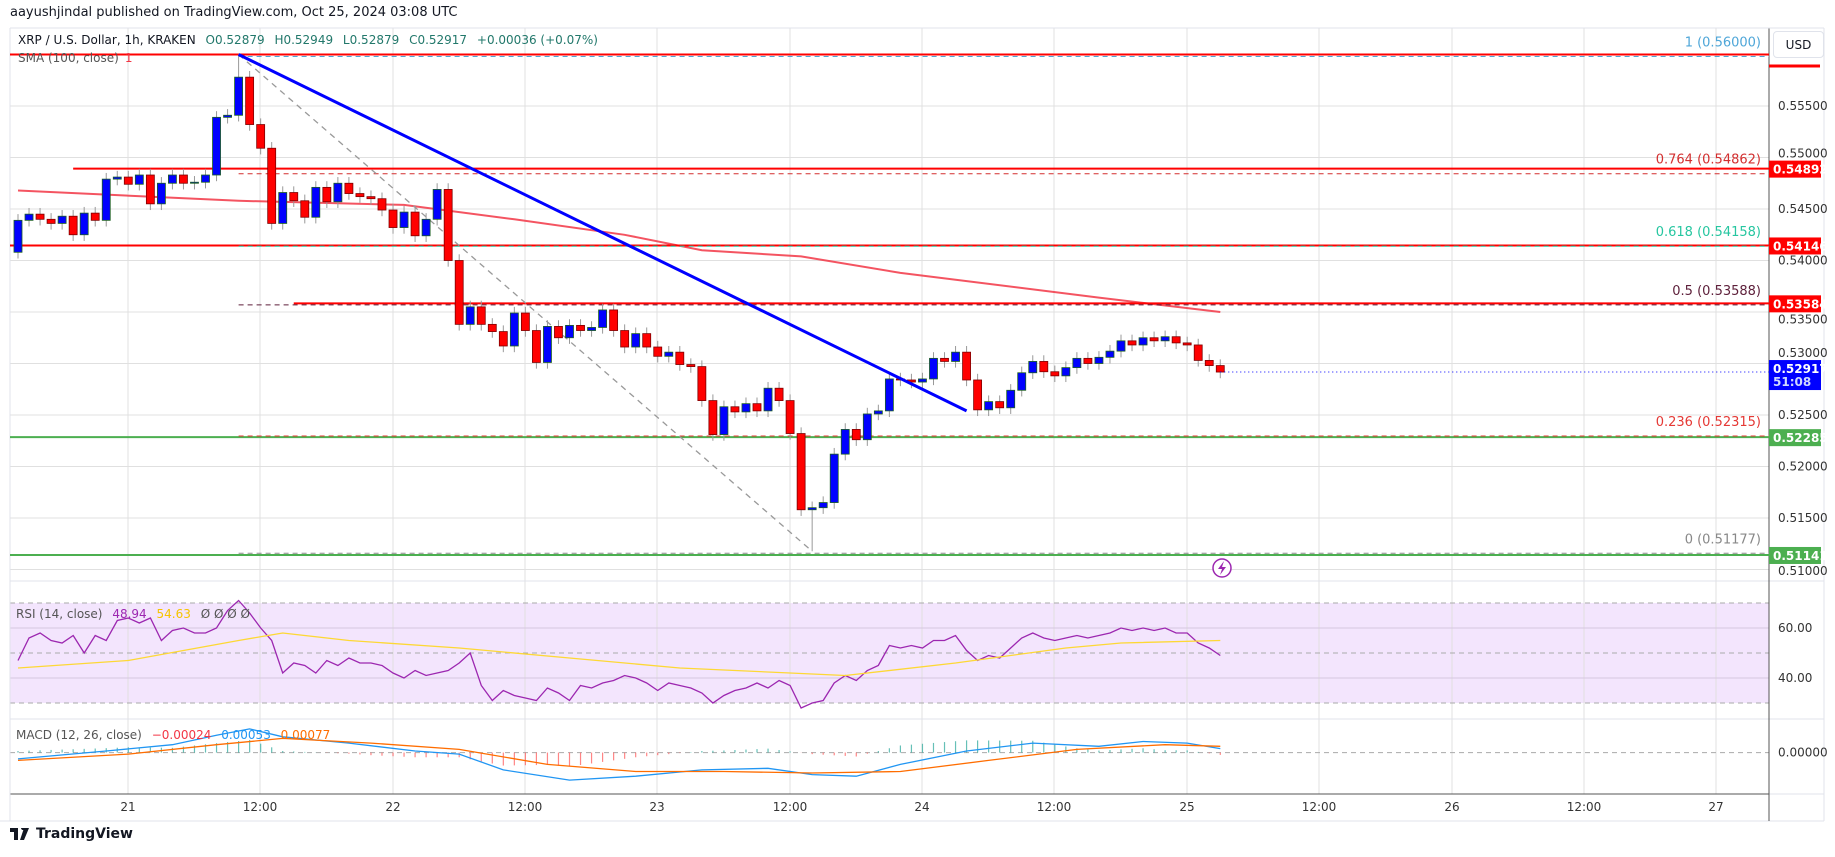 The height and width of the screenshot is (857, 1835). What do you see at coordinates (304, 40) in the screenshot?
I see `ohlc-high: H0.52949` at bounding box center [304, 40].